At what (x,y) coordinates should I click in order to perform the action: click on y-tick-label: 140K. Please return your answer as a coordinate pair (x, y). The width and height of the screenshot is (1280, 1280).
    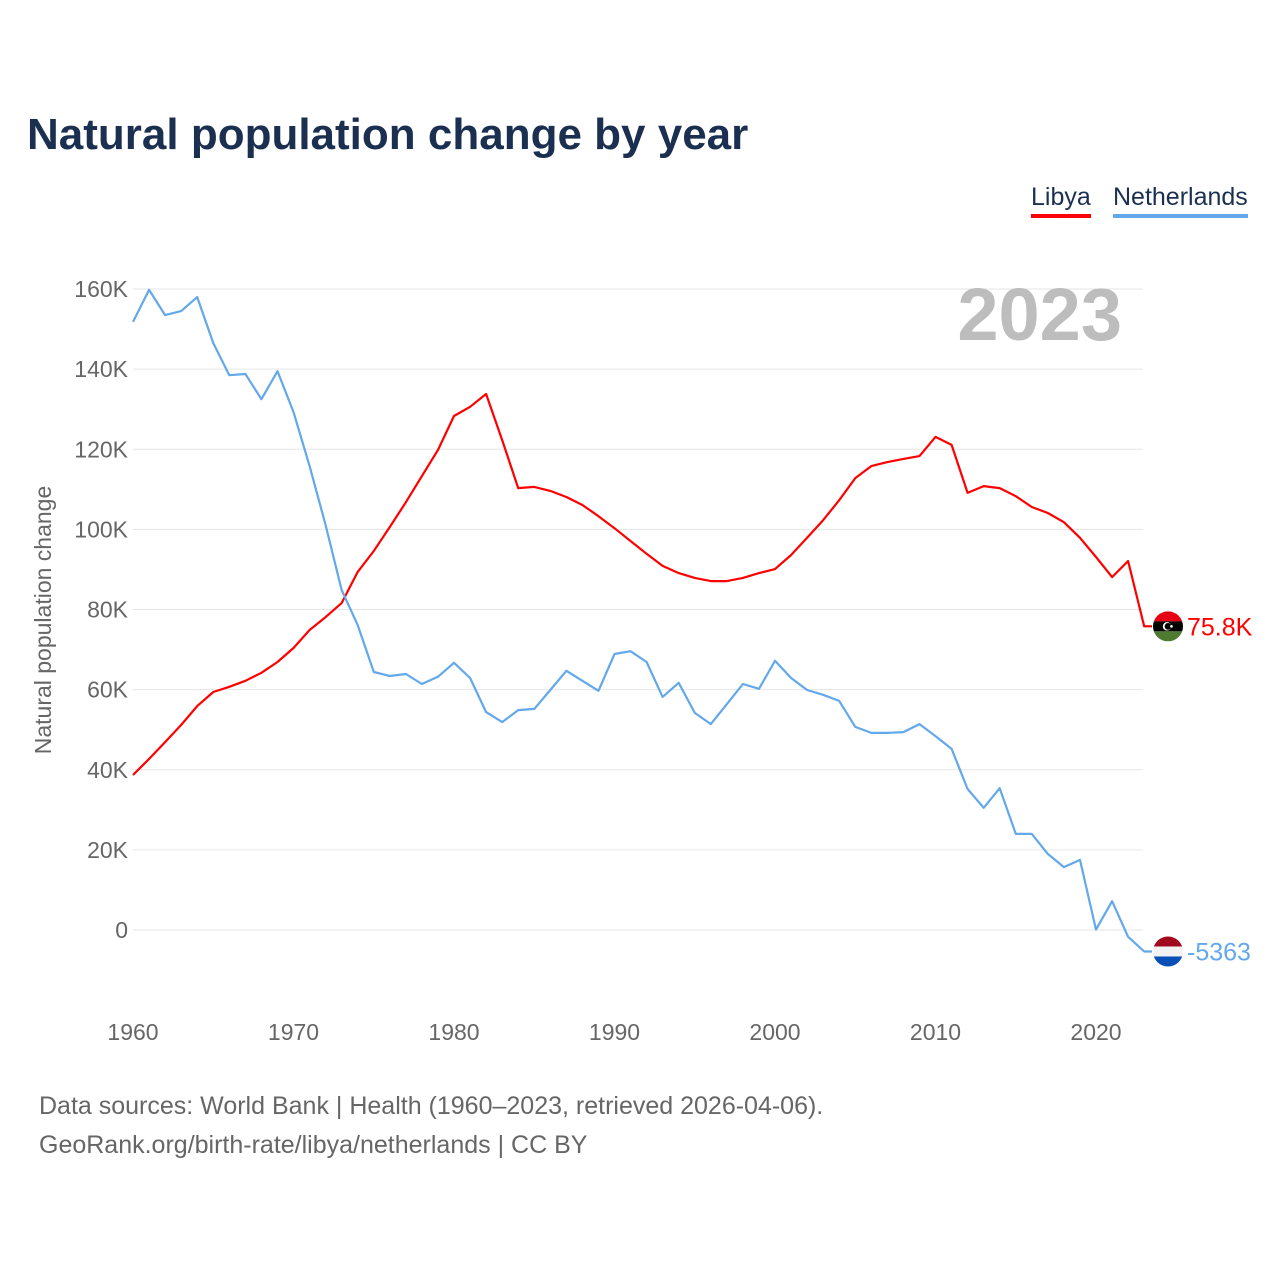
    Looking at the image, I should click on (101, 369).